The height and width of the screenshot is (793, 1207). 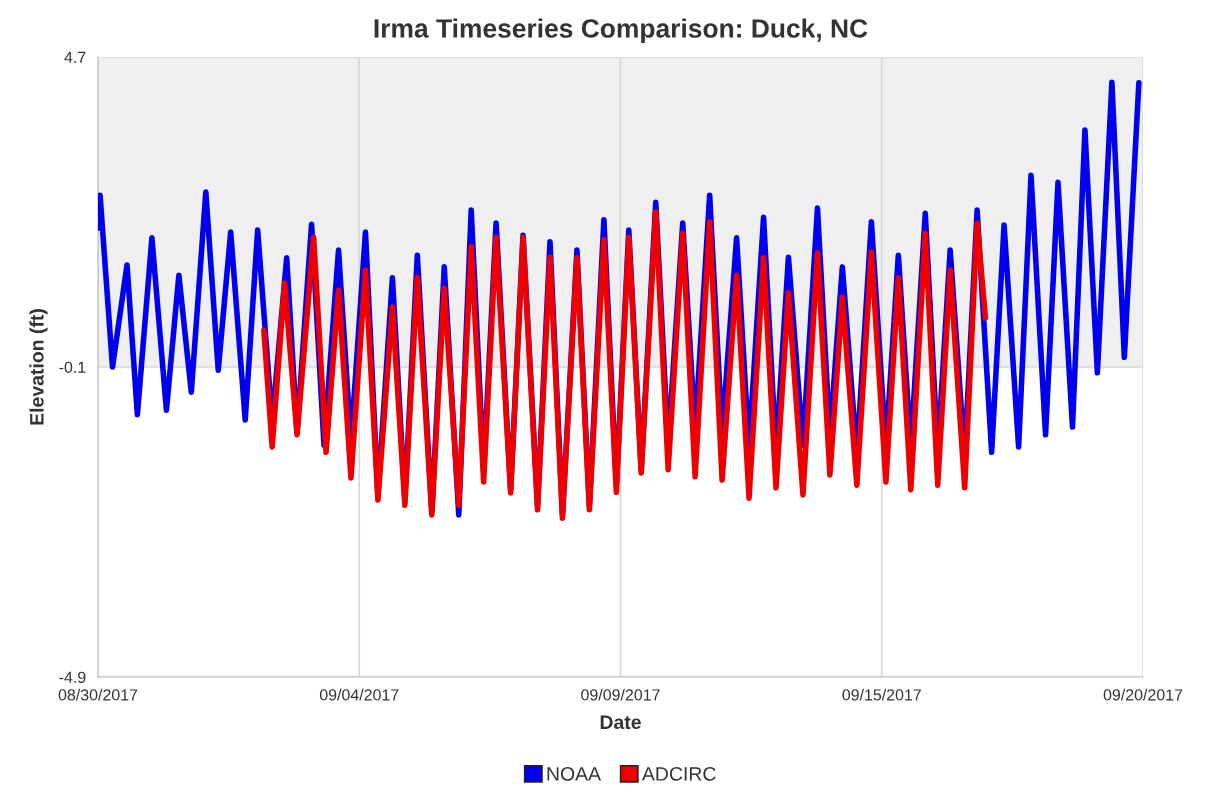 I want to click on legend-label: ADCIRC, so click(x=678, y=774).